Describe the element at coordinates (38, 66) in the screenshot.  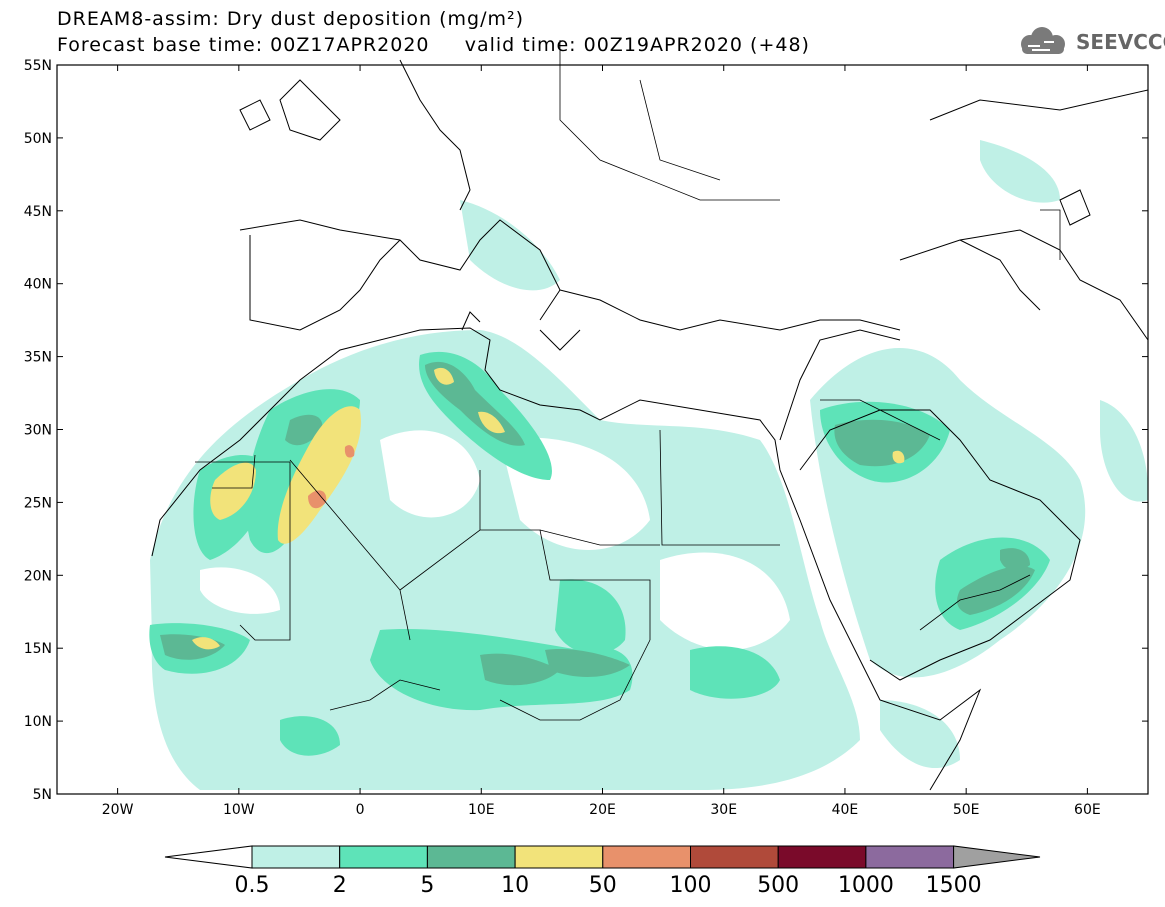
I see `lat-label: 55N` at that location.